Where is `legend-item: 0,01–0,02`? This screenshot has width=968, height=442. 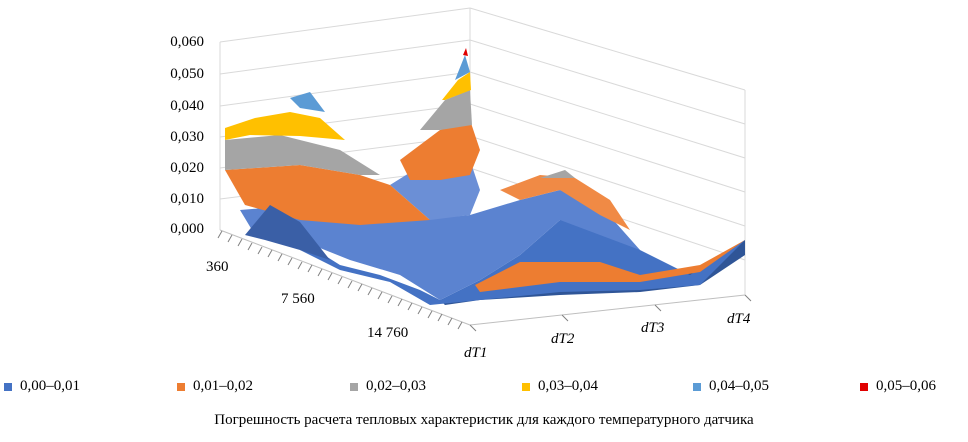 legend-item: 0,01–0,02 is located at coordinates (215, 386).